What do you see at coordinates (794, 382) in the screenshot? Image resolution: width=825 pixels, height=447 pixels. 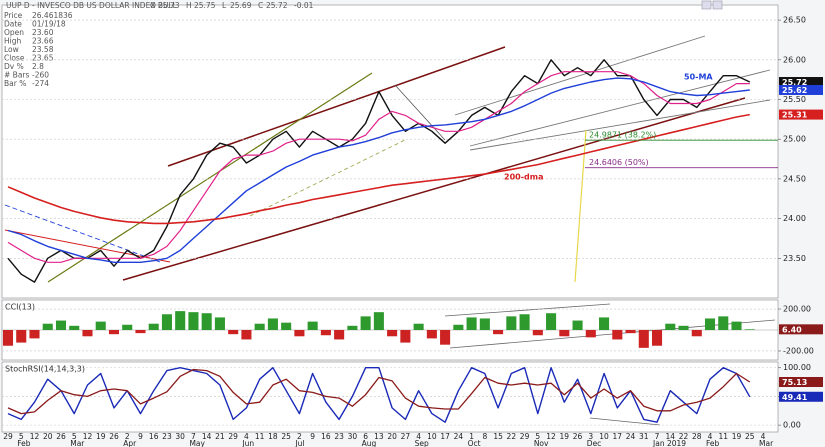 I see `value-tag-label: 75.13` at bounding box center [794, 382].